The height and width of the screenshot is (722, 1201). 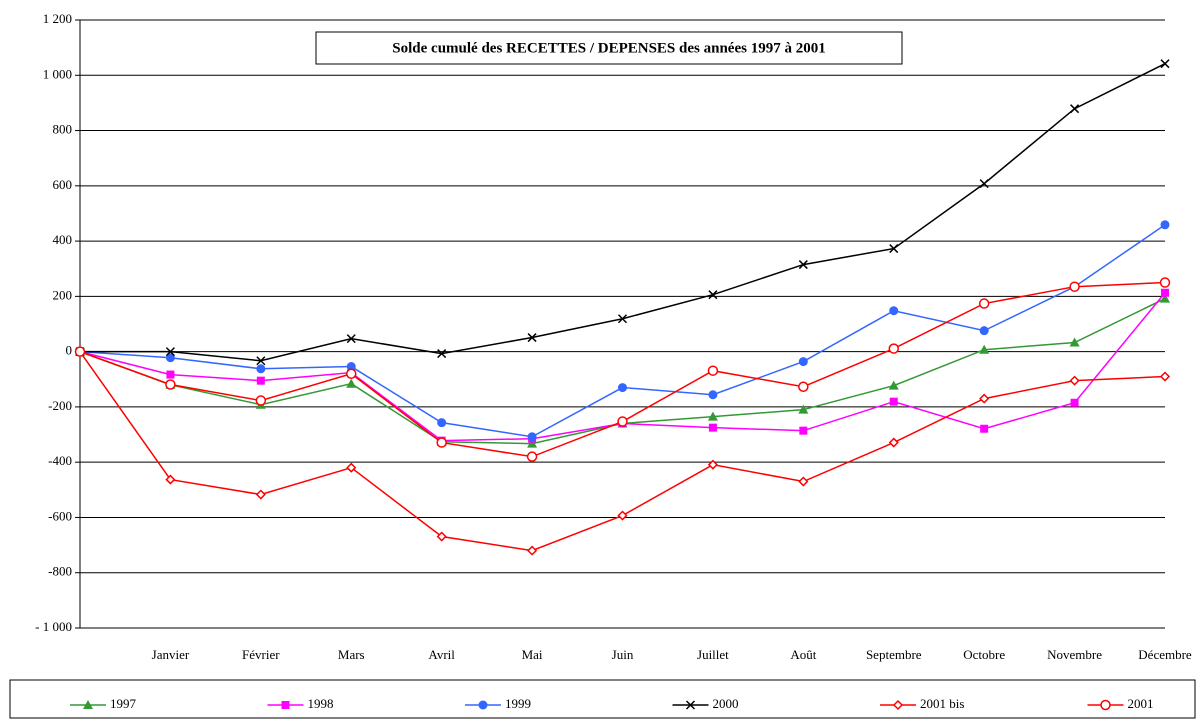 What do you see at coordinates (123, 703) in the screenshot?
I see `legend-label: 1997` at bounding box center [123, 703].